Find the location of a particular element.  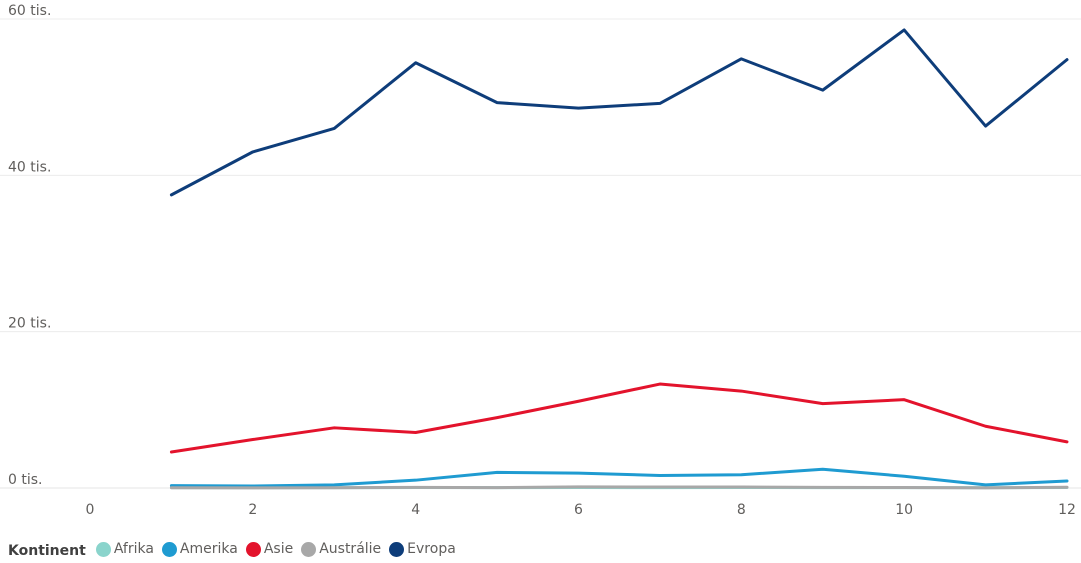

legend-label: Asie is located at coordinates (278, 549).